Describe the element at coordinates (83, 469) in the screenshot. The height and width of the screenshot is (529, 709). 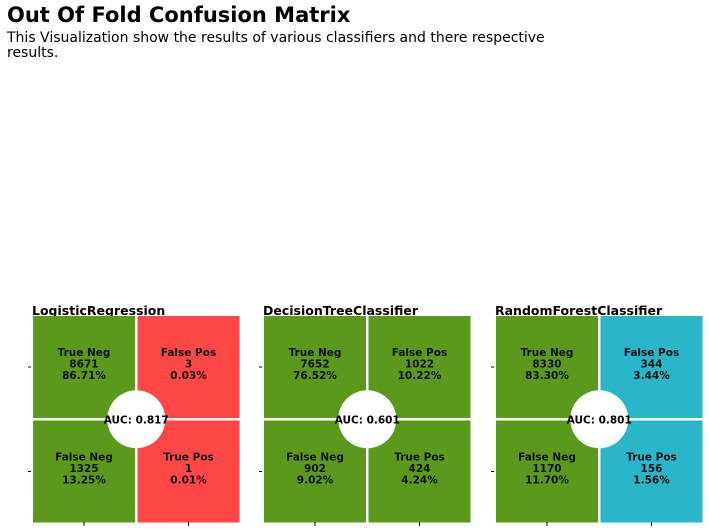
I see `logisticregression-cell-text: 1325` at that location.